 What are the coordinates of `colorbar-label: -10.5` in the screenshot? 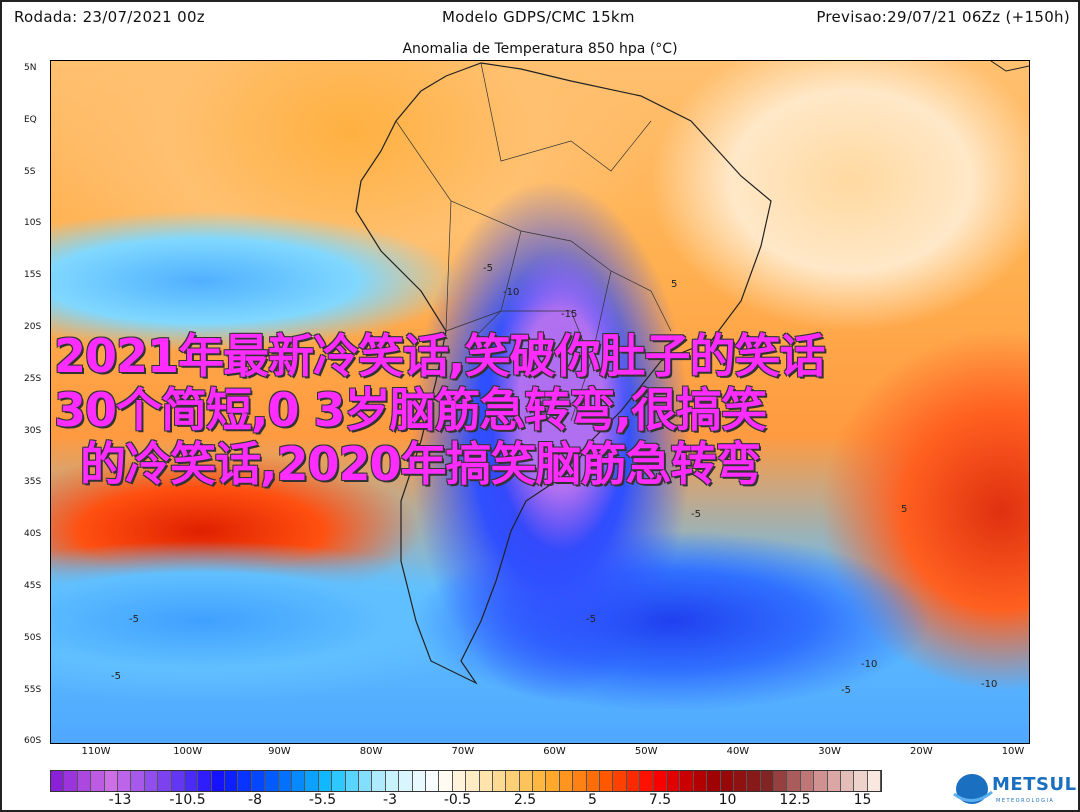 It's located at (187, 800).